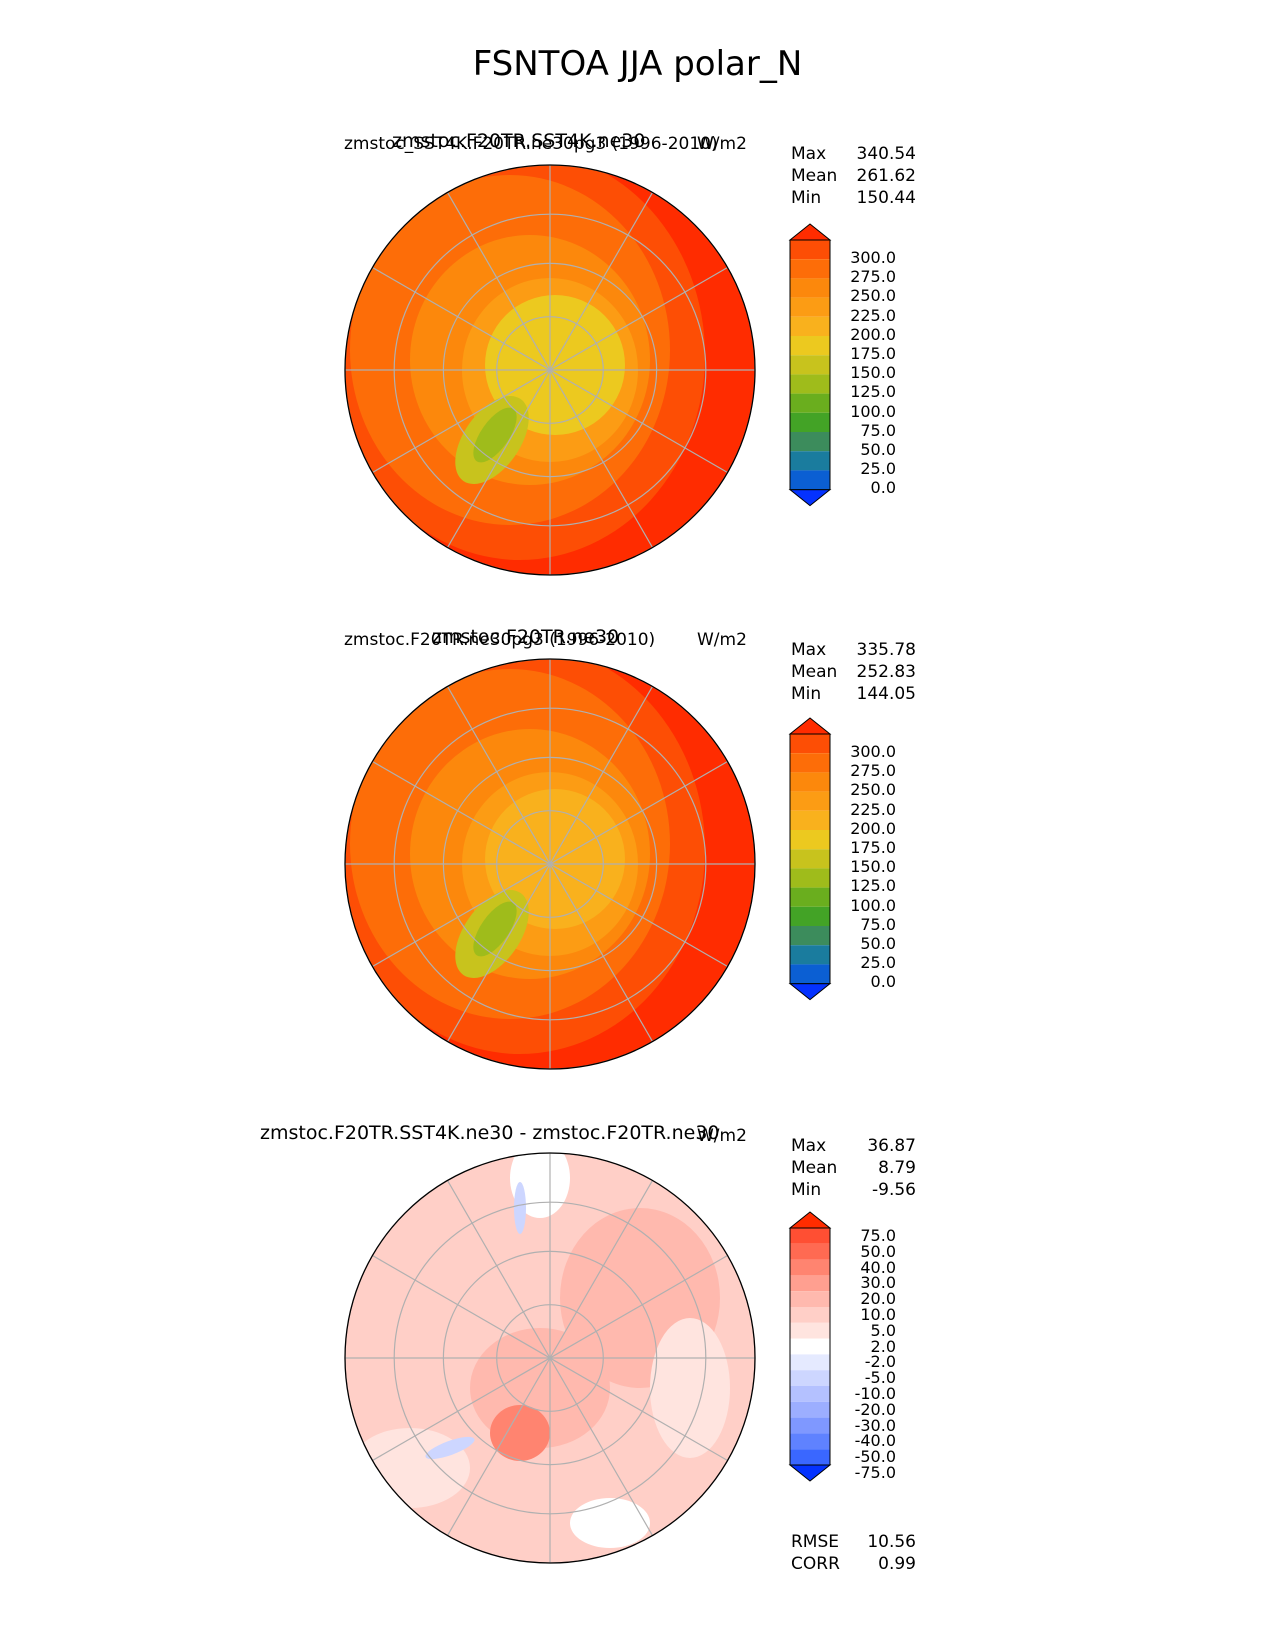  What do you see at coordinates (806, 1190) in the screenshot?
I see `panel-3-min-label: Min` at bounding box center [806, 1190].